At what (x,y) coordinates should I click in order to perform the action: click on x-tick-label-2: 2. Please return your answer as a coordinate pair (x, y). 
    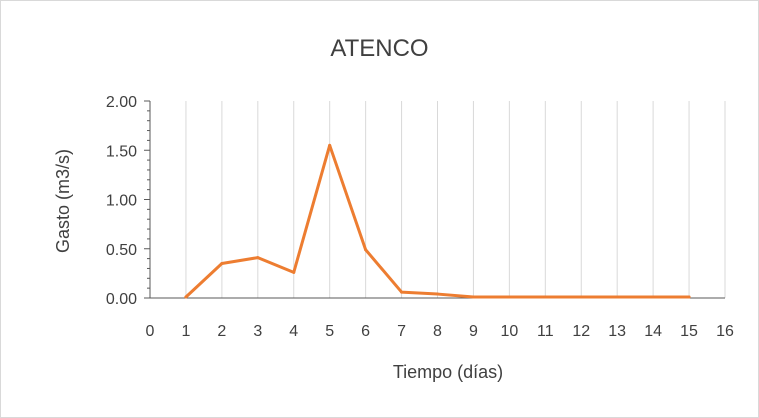
    Looking at the image, I should click on (221, 331).